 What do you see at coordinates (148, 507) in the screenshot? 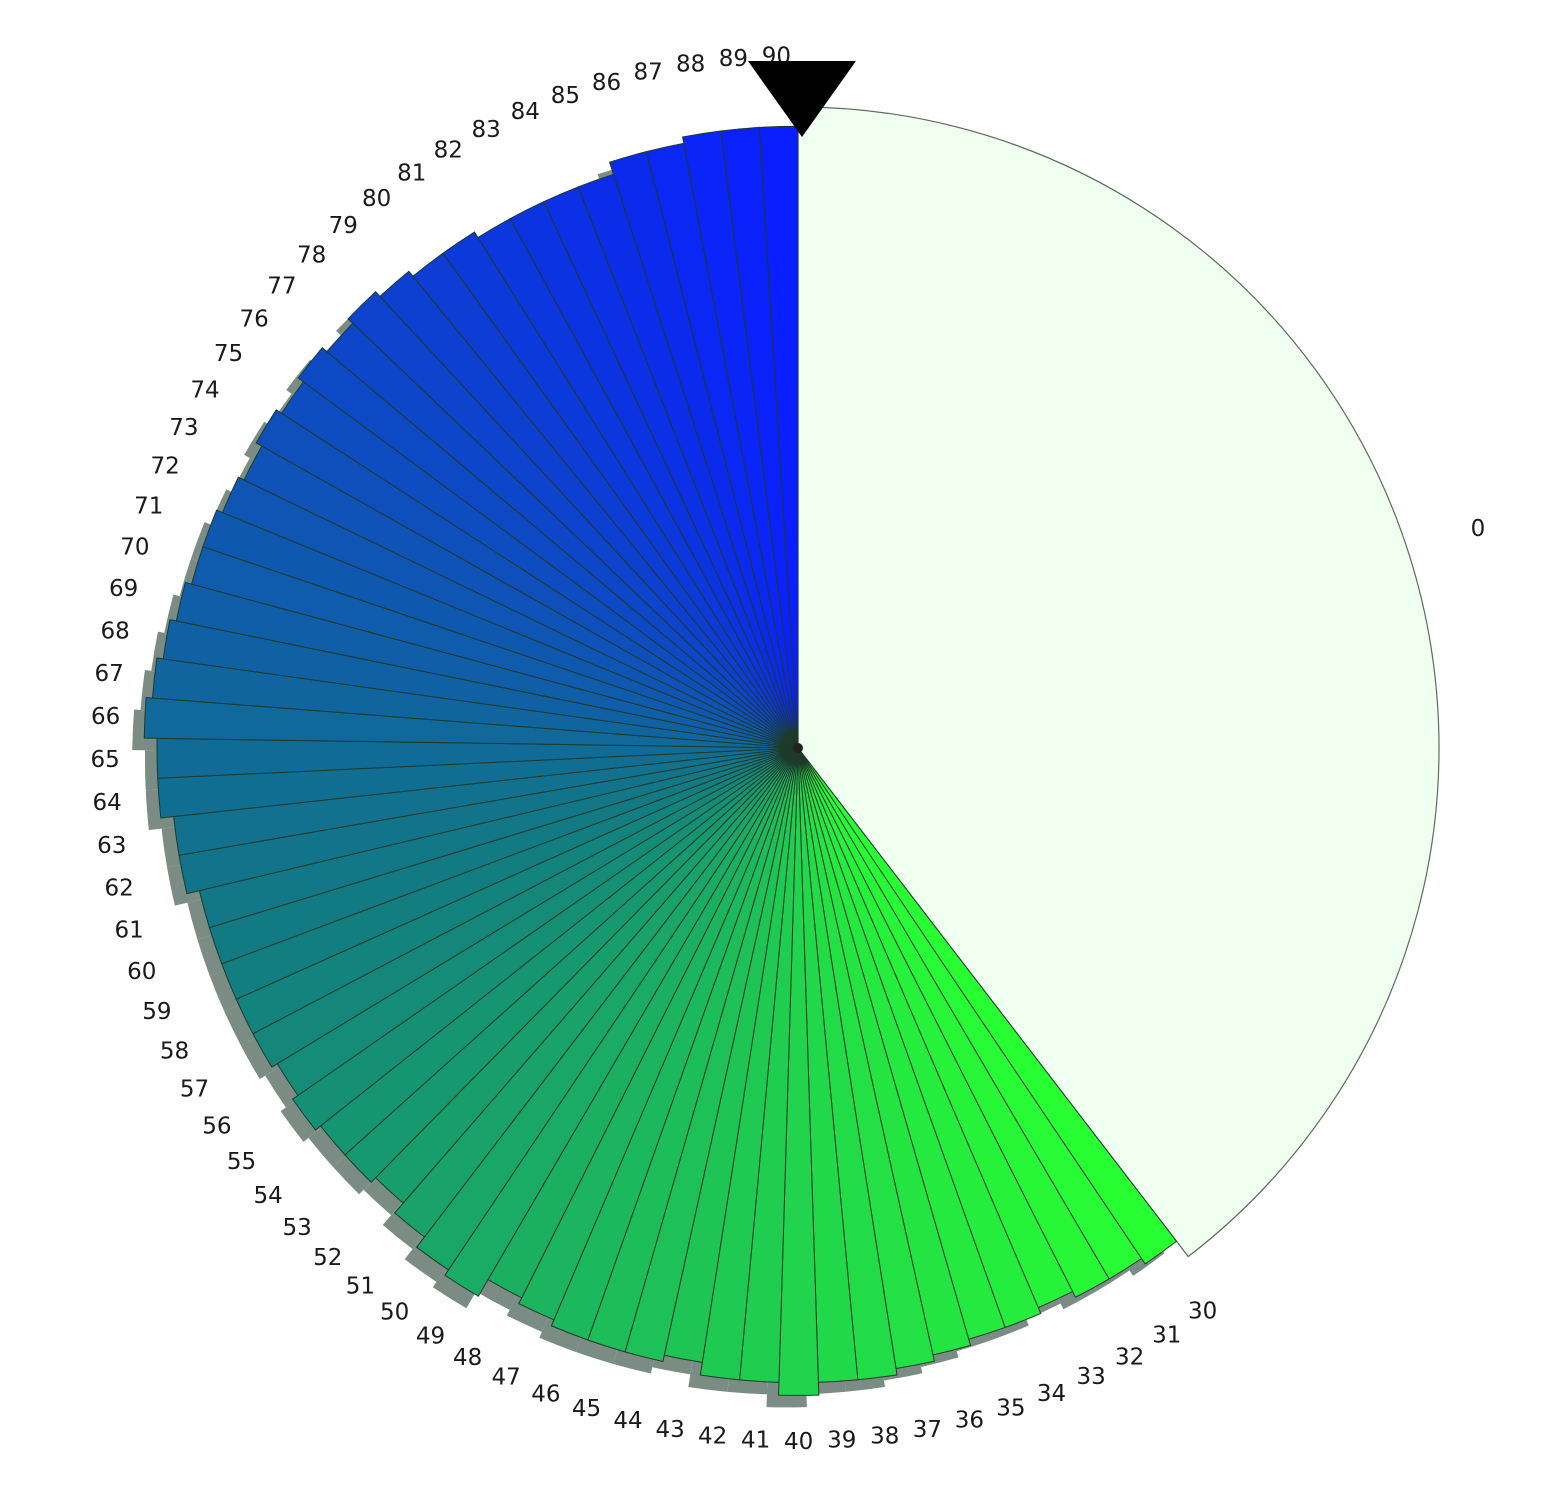
I see `slice-label-71: 71` at bounding box center [148, 507].